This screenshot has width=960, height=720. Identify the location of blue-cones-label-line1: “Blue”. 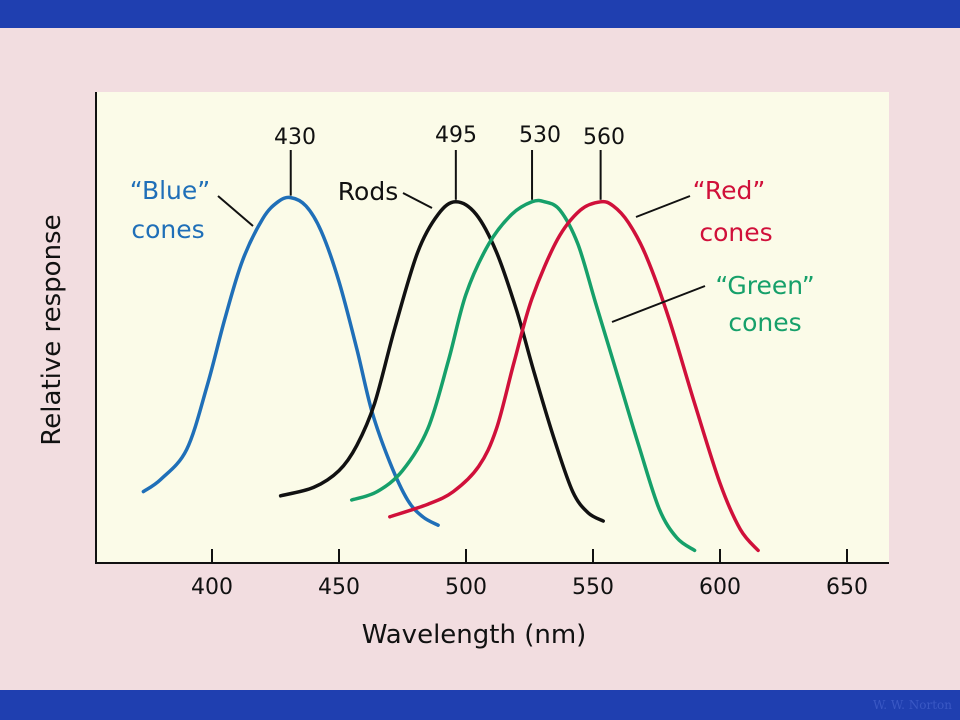
(170, 190).